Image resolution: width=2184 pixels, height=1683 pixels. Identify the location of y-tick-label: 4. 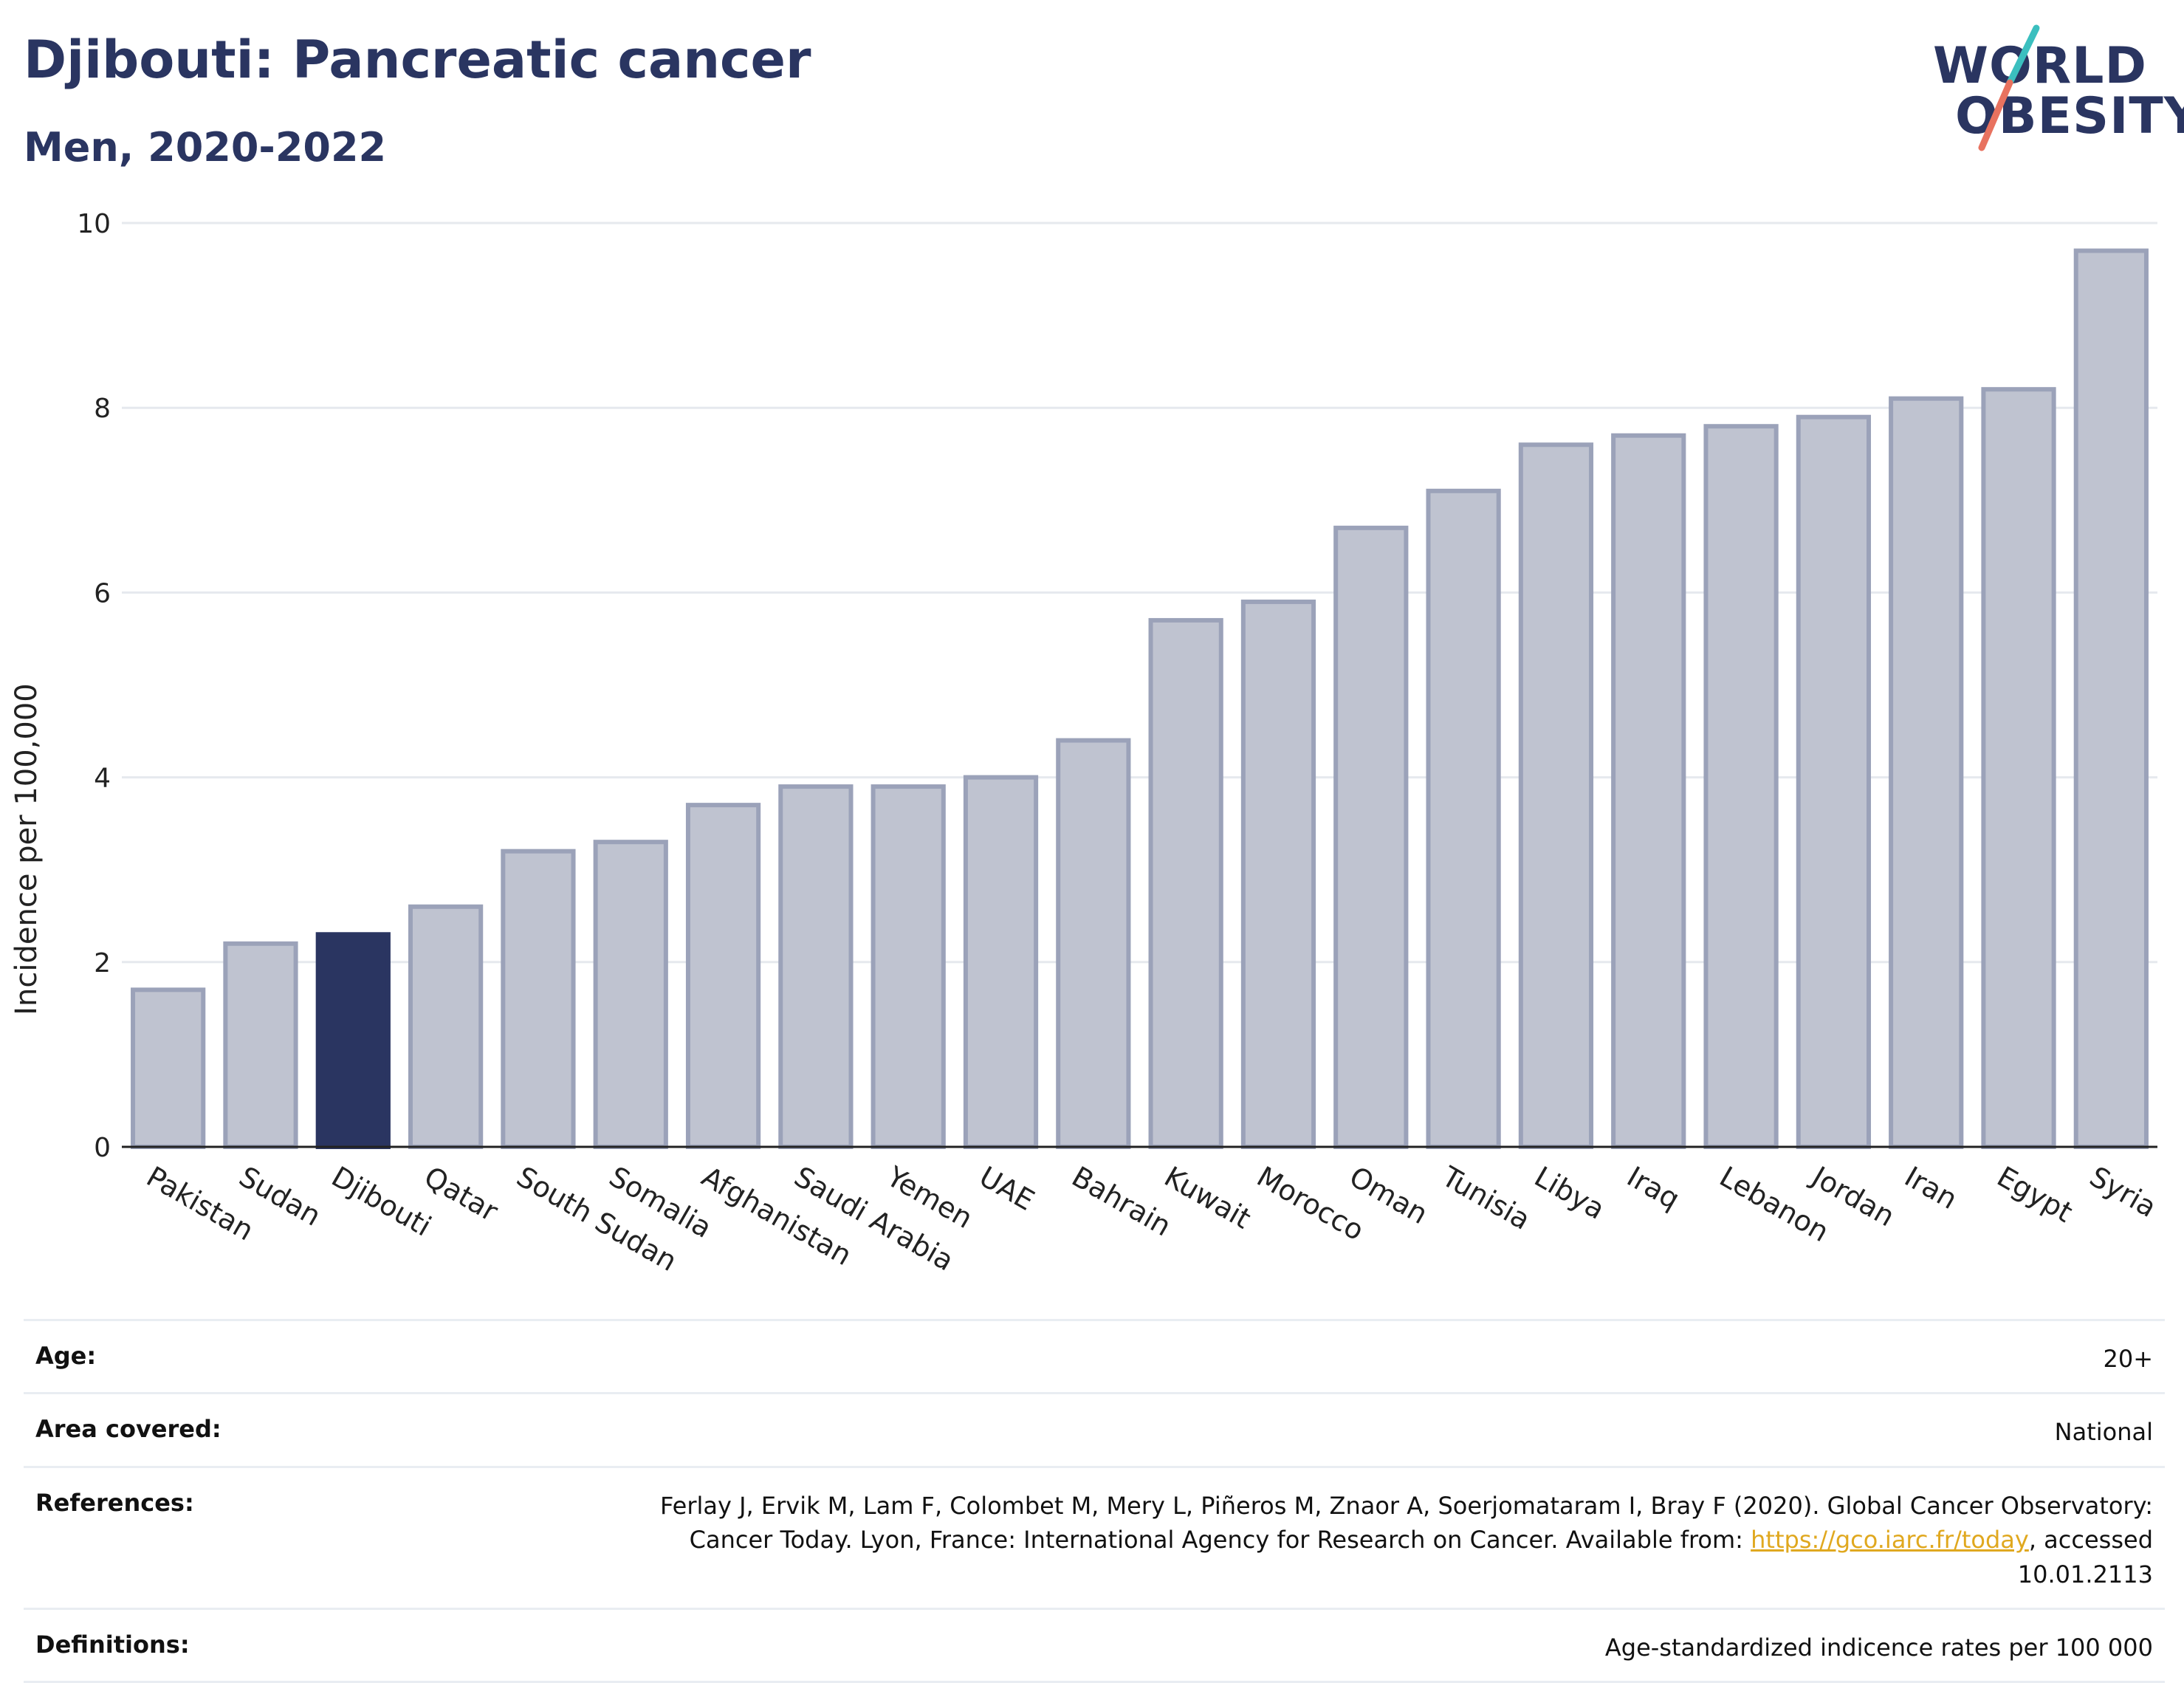
(103, 779).